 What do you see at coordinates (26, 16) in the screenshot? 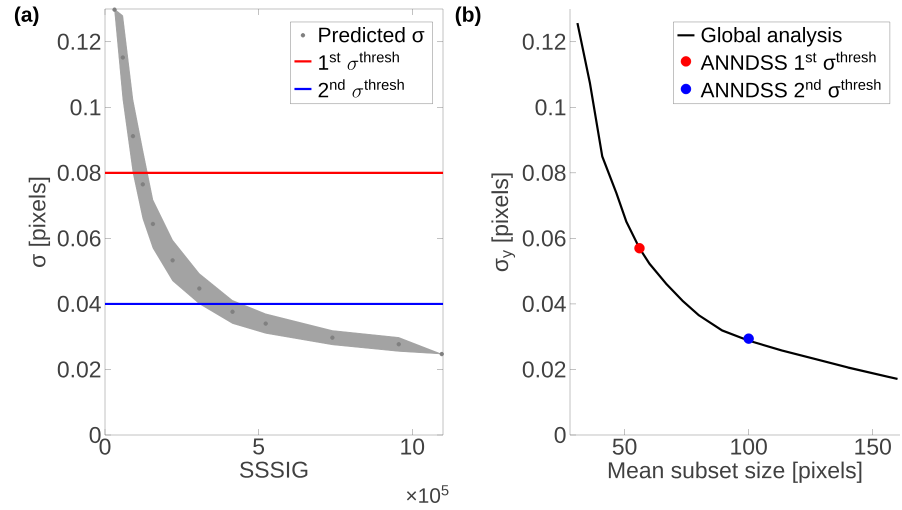
I see `chart-title: (a)` at bounding box center [26, 16].